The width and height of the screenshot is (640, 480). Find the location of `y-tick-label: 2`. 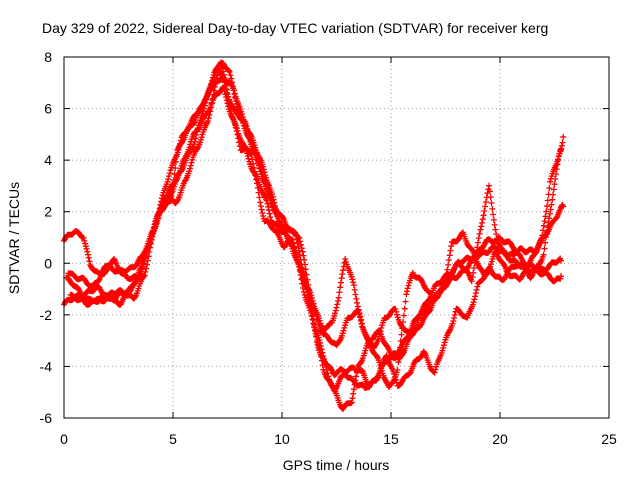

y-tick-label: 2 is located at coordinates (48, 212).